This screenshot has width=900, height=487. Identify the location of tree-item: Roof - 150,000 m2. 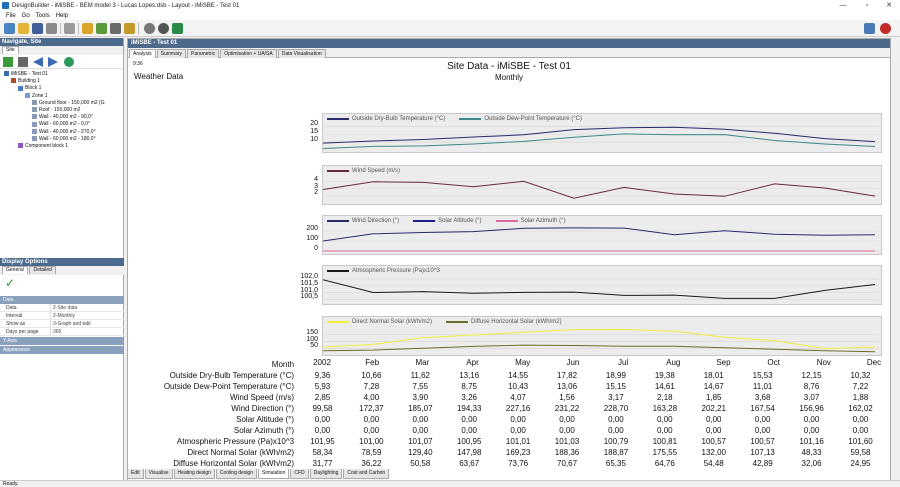
(56, 110).